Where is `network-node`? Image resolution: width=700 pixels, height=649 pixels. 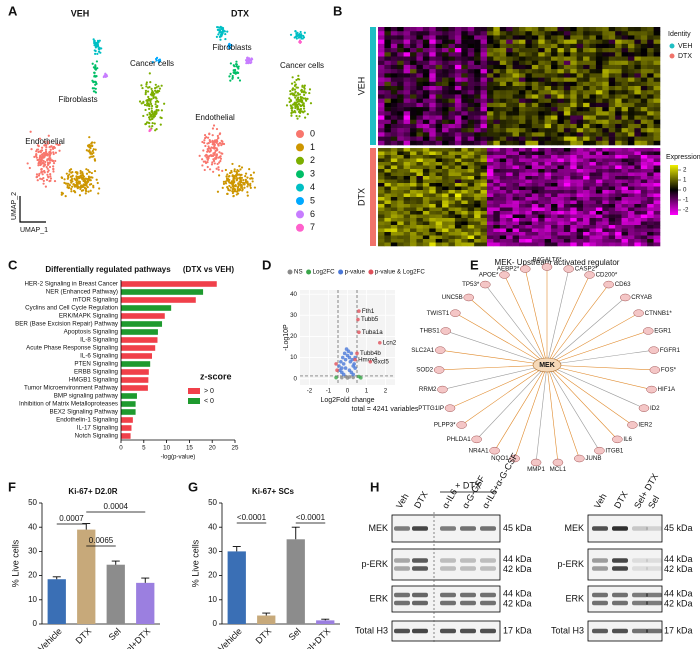 network-node is located at coordinates (455, 313).